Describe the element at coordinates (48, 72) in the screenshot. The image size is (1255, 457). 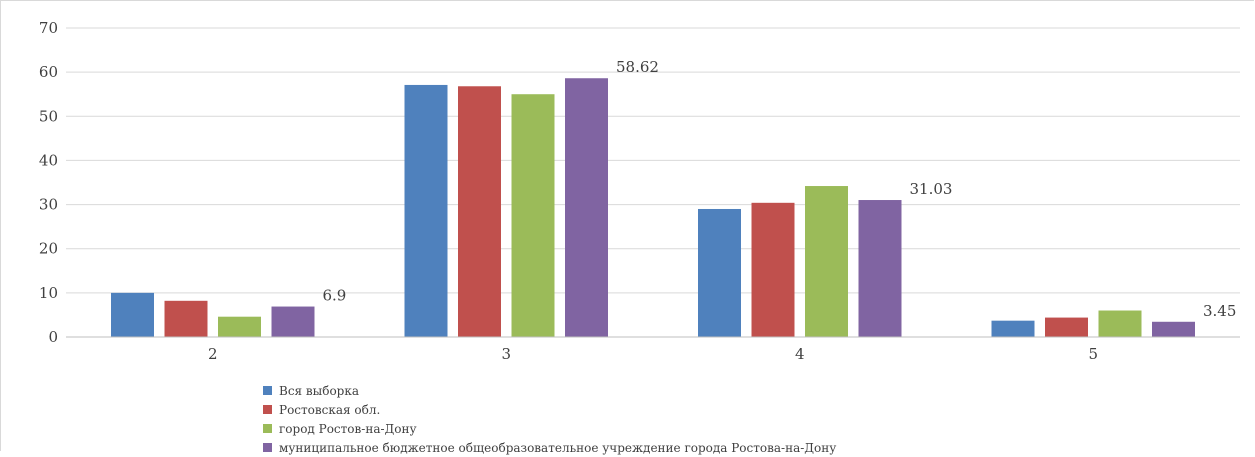
I see `y-tick-label: 60` at that location.